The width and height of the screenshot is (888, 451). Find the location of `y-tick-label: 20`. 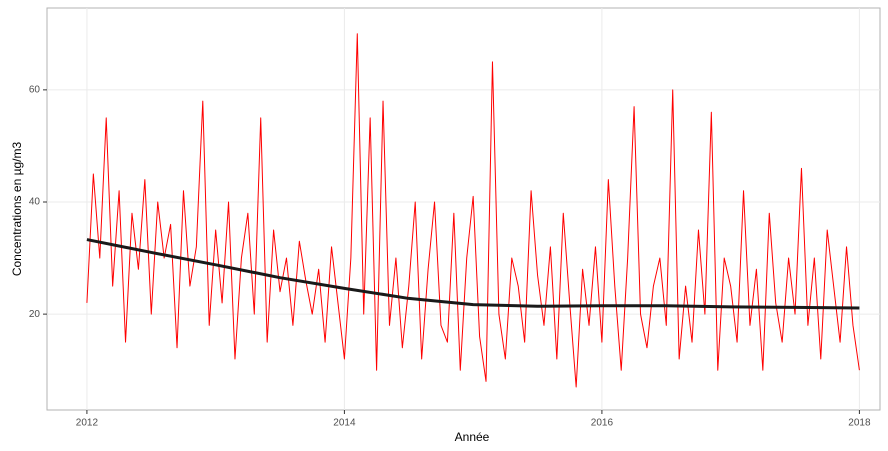

y-tick-label: 20 is located at coordinates (35, 314).